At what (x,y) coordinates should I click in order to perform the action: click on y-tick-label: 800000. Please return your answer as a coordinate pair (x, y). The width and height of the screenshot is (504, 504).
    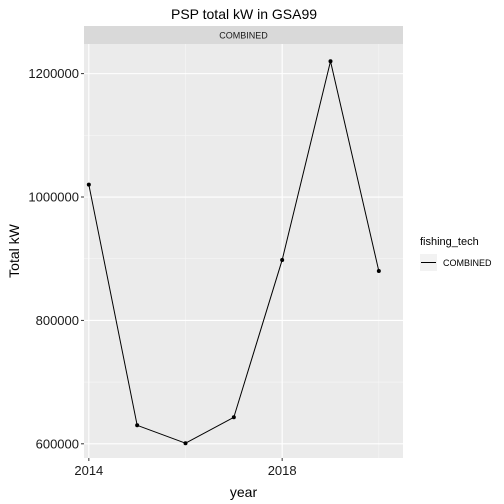
    Looking at the image, I should click on (57, 320).